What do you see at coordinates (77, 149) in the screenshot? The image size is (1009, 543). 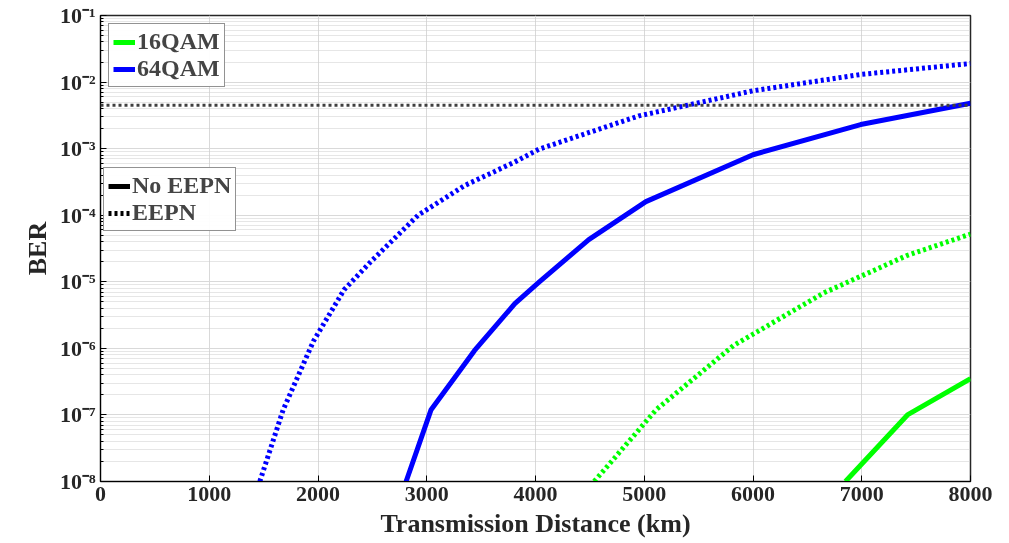 I see `y-tick-label: 10⁻³` at bounding box center [77, 149].